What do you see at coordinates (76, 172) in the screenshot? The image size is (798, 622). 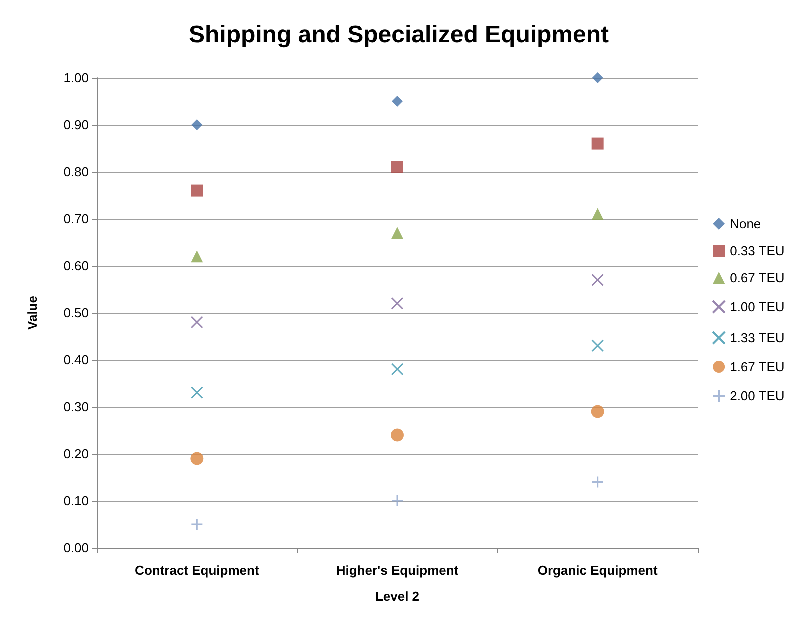 I see `y-tick-label: 0.80` at bounding box center [76, 172].